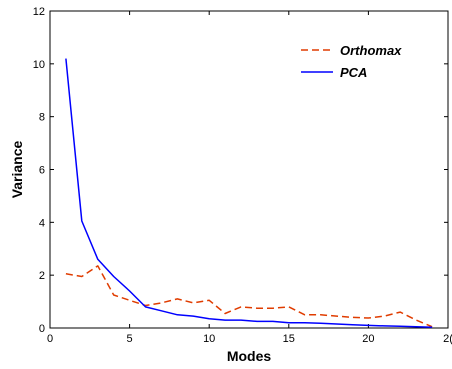 This screenshot has height=369, width=452. Describe the element at coordinates (39, 12) in the screenshot. I see `y-tick-label: 12` at that location.